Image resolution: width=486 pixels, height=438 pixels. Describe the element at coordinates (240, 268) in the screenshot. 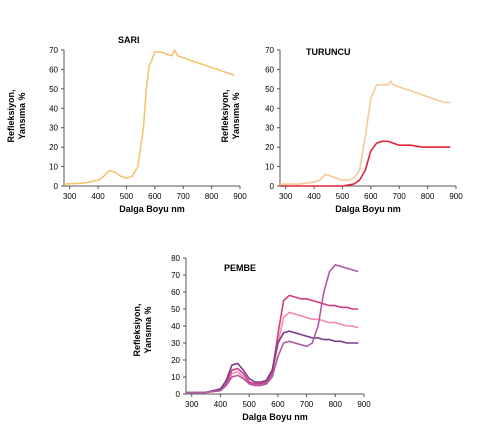

I see `panel-title: PEMBE` at that location.